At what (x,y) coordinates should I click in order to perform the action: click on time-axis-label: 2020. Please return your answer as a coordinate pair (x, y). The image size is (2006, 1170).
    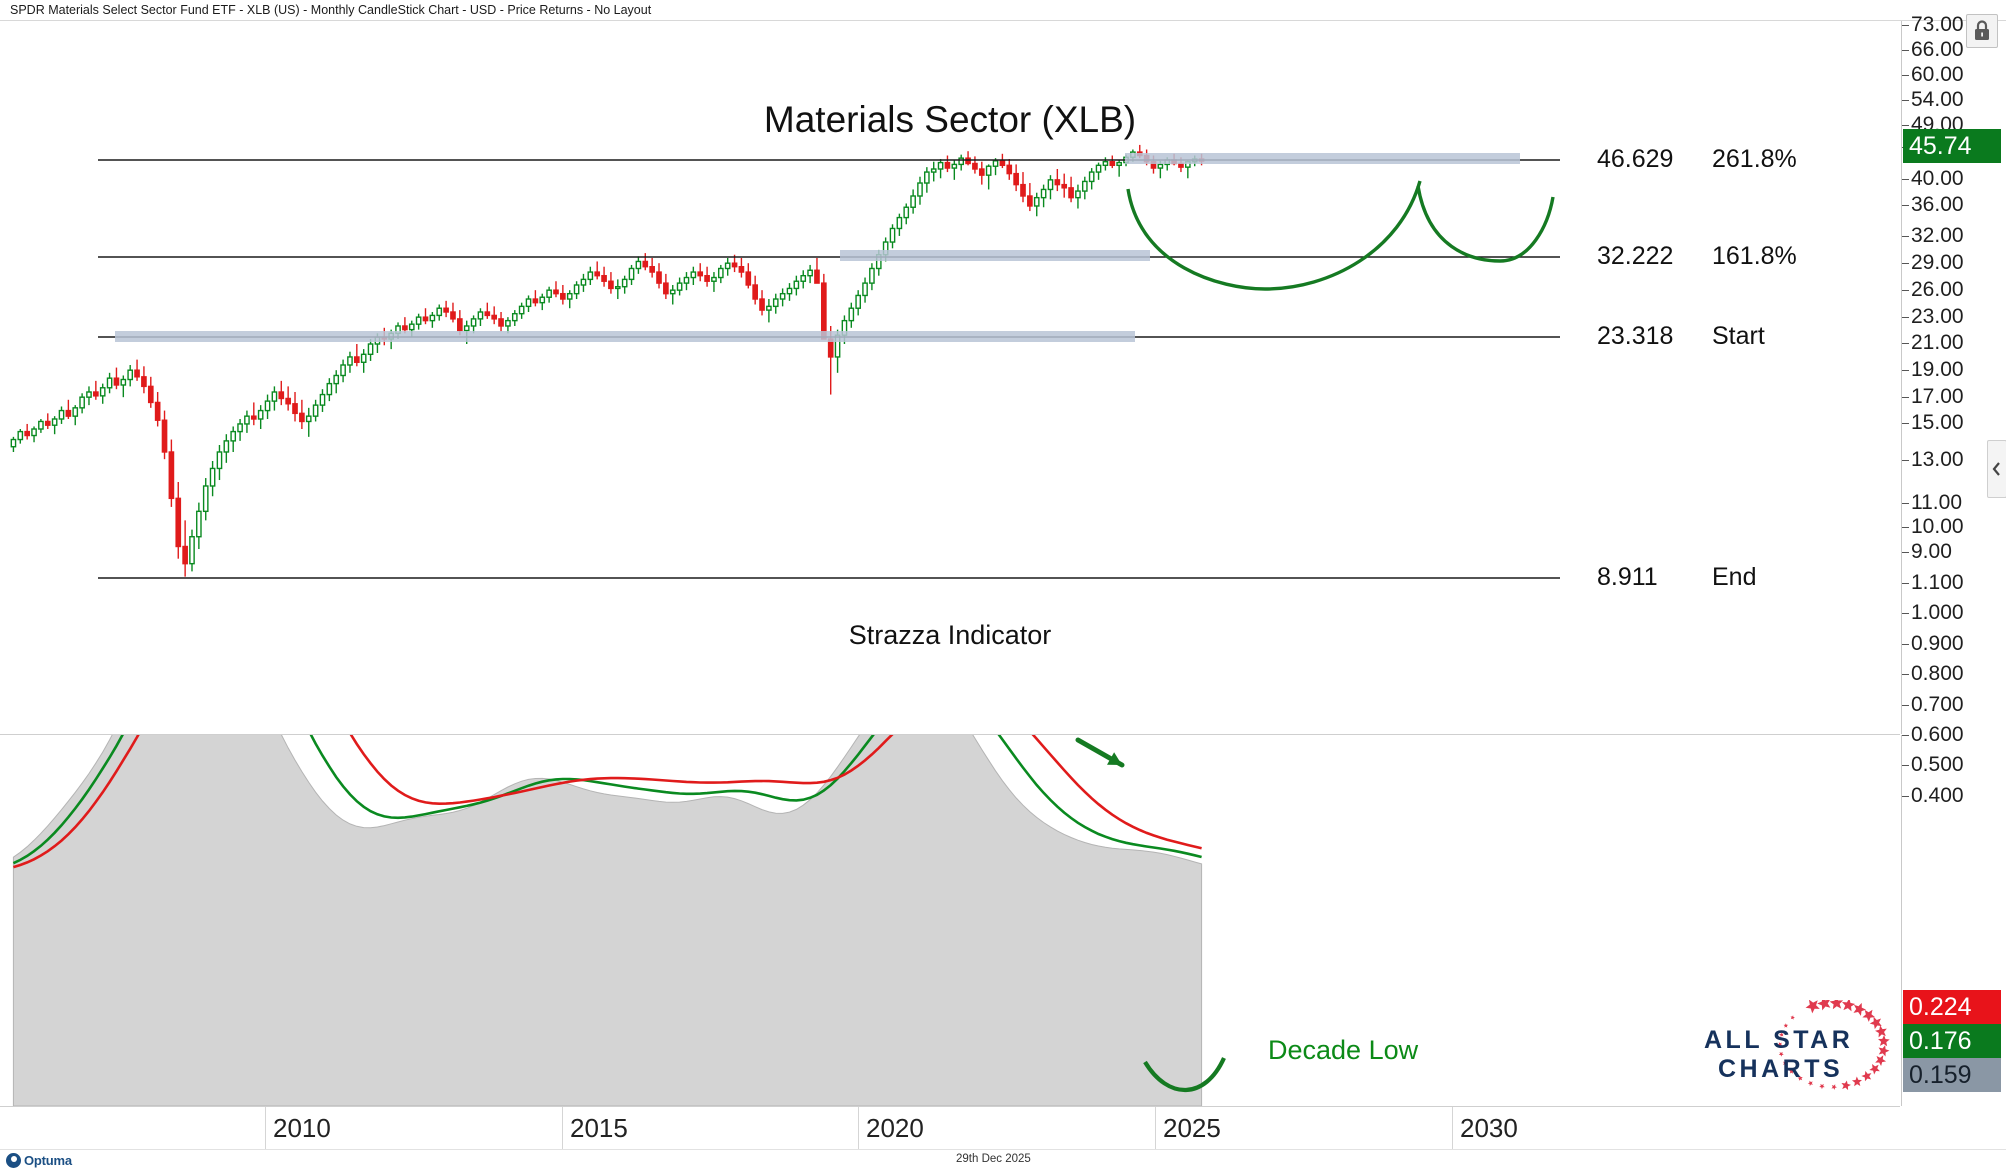
    Looking at the image, I should click on (895, 1128).